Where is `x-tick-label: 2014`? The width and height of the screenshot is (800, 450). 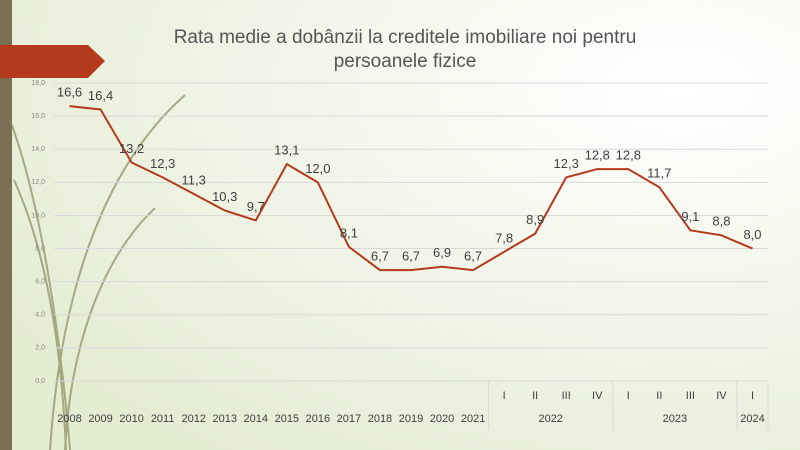
x-tick-label: 2014 is located at coordinates (256, 419).